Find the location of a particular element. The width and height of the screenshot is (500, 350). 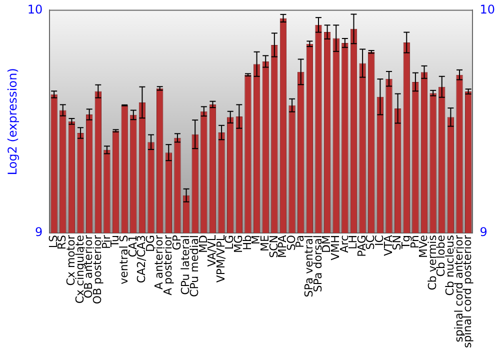

y-axis-title: Log2 (expression) is located at coordinates (12, 122).